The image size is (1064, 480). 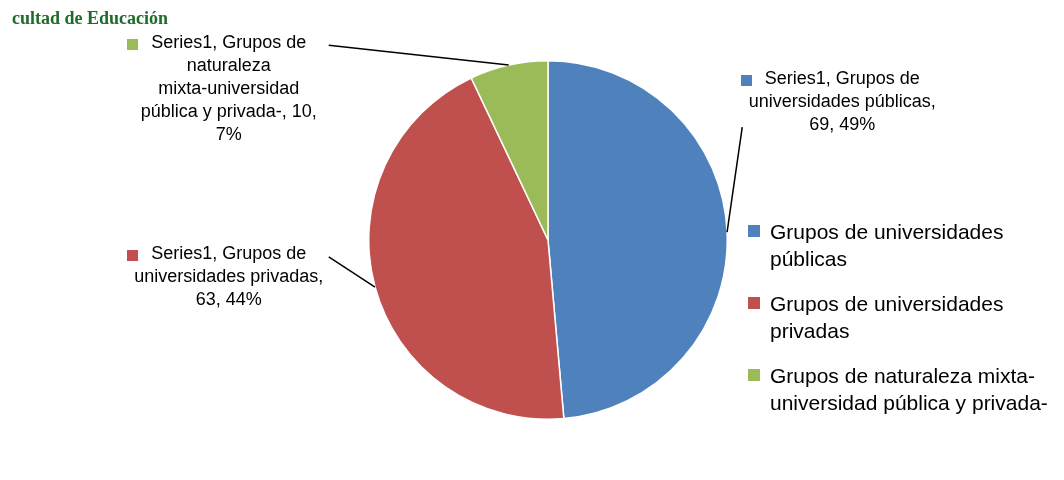 What do you see at coordinates (909, 389) in the screenshot?
I see `legend-label: Grupos de naturaleza mixta-universidad pública y privada-` at bounding box center [909, 389].